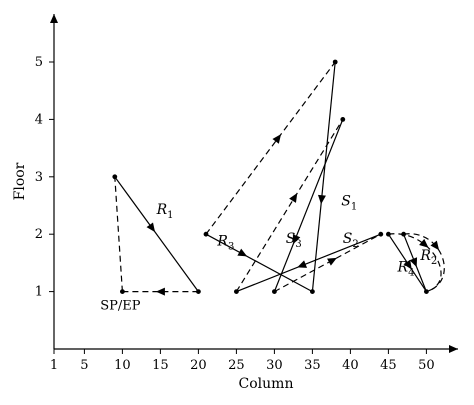 Image resolution: width=474 pixels, height=405 pixels. What do you see at coordinates (312, 365) in the screenshot?
I see `x-tick-label: 35` at bounding box center [312, 365].